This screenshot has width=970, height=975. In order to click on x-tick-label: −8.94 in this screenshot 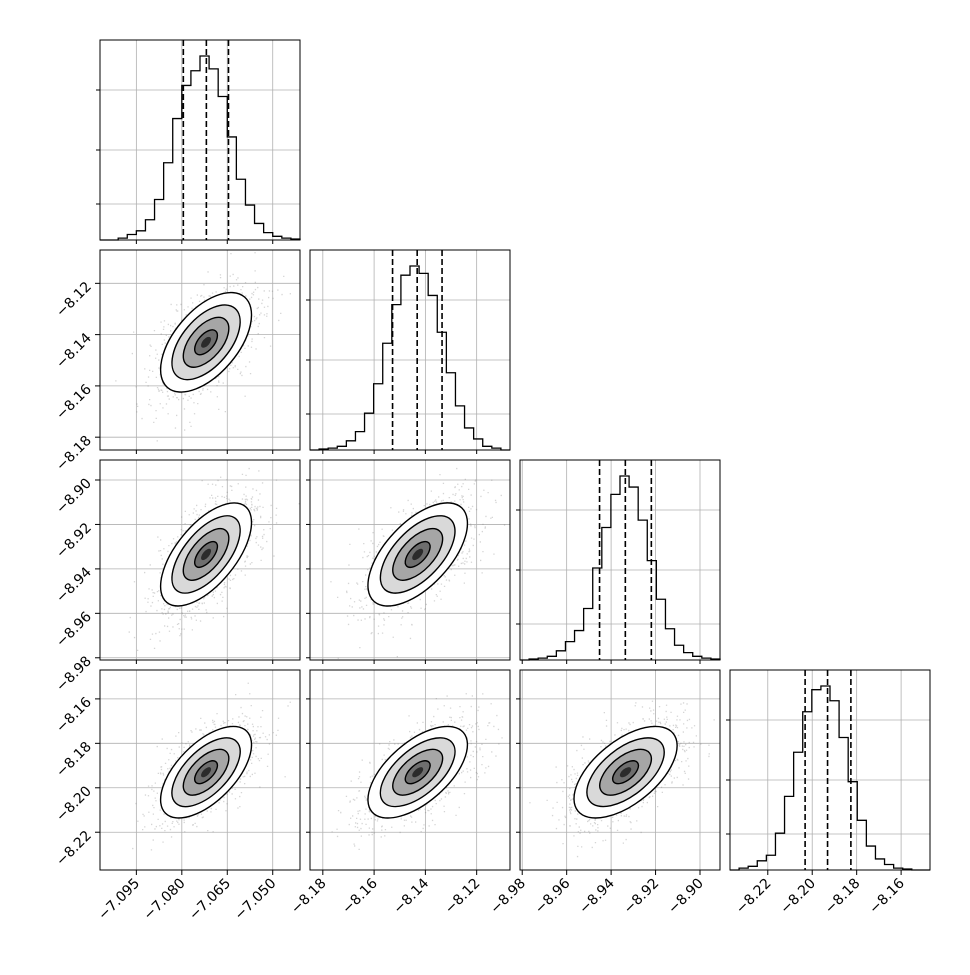, I will do `click(597, 896)`.